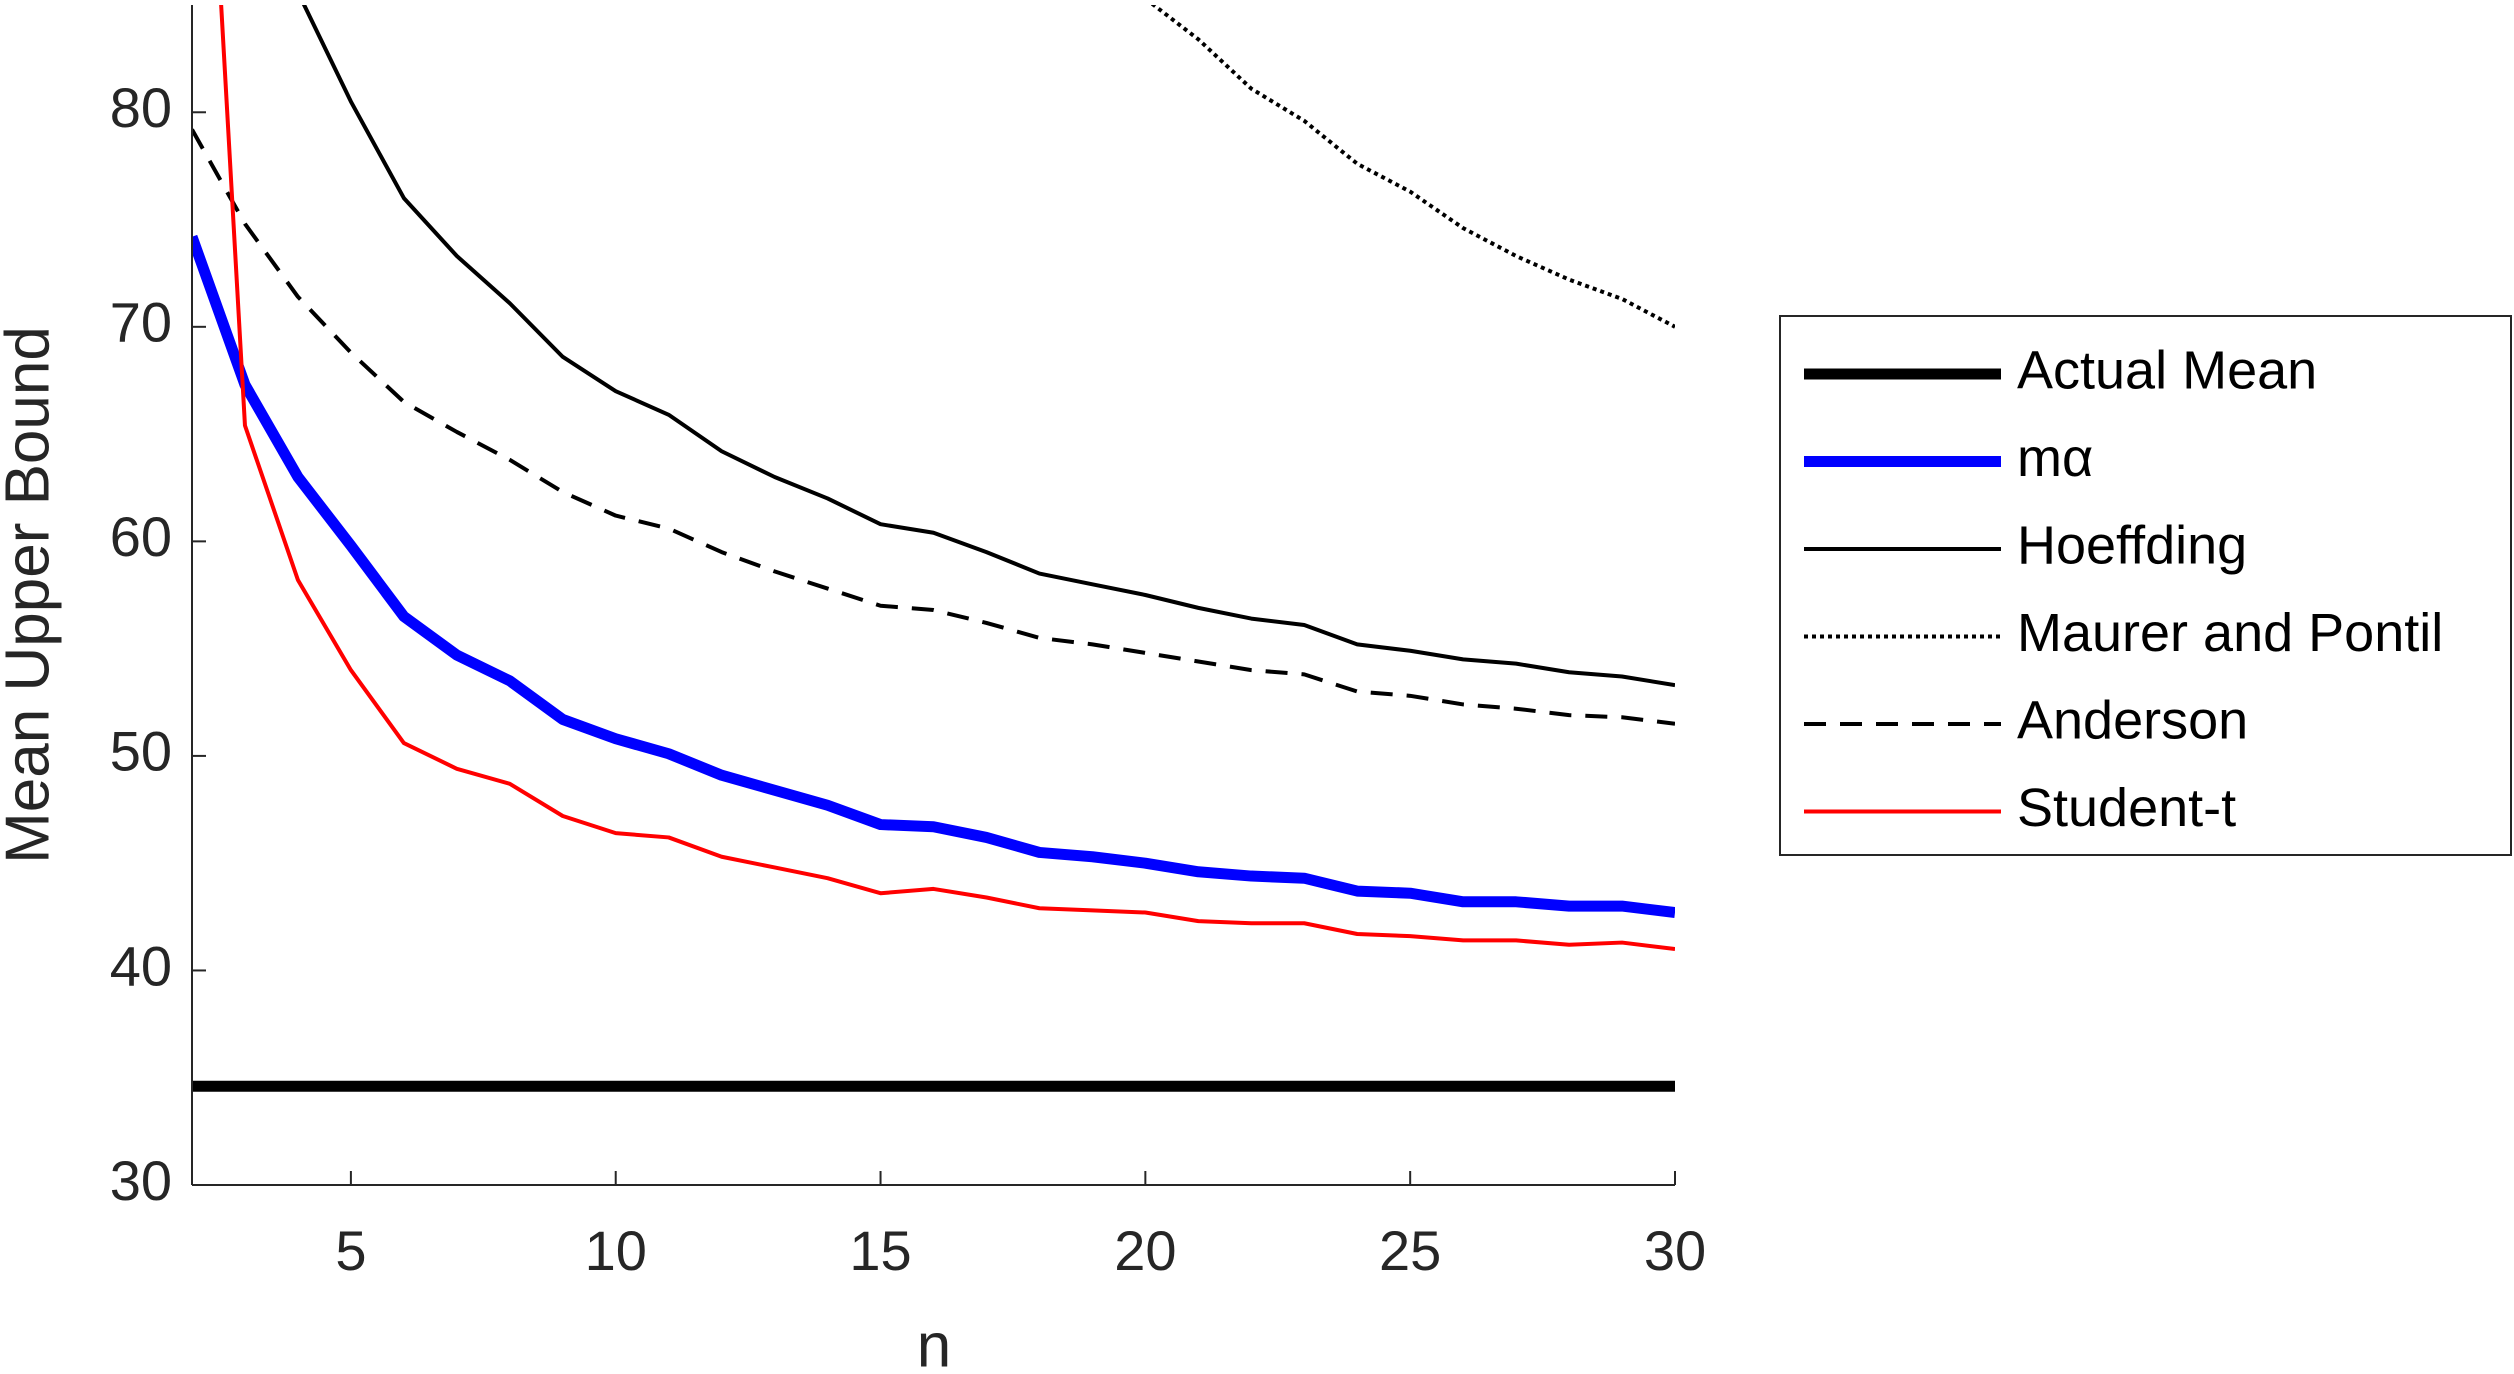 The width and height of the screenshot is (2514, 1374). What do you see at coordinates (2132, 720) in the screenshot?
I see `legend-label: Anderson` at bounding box center [2132, 720].